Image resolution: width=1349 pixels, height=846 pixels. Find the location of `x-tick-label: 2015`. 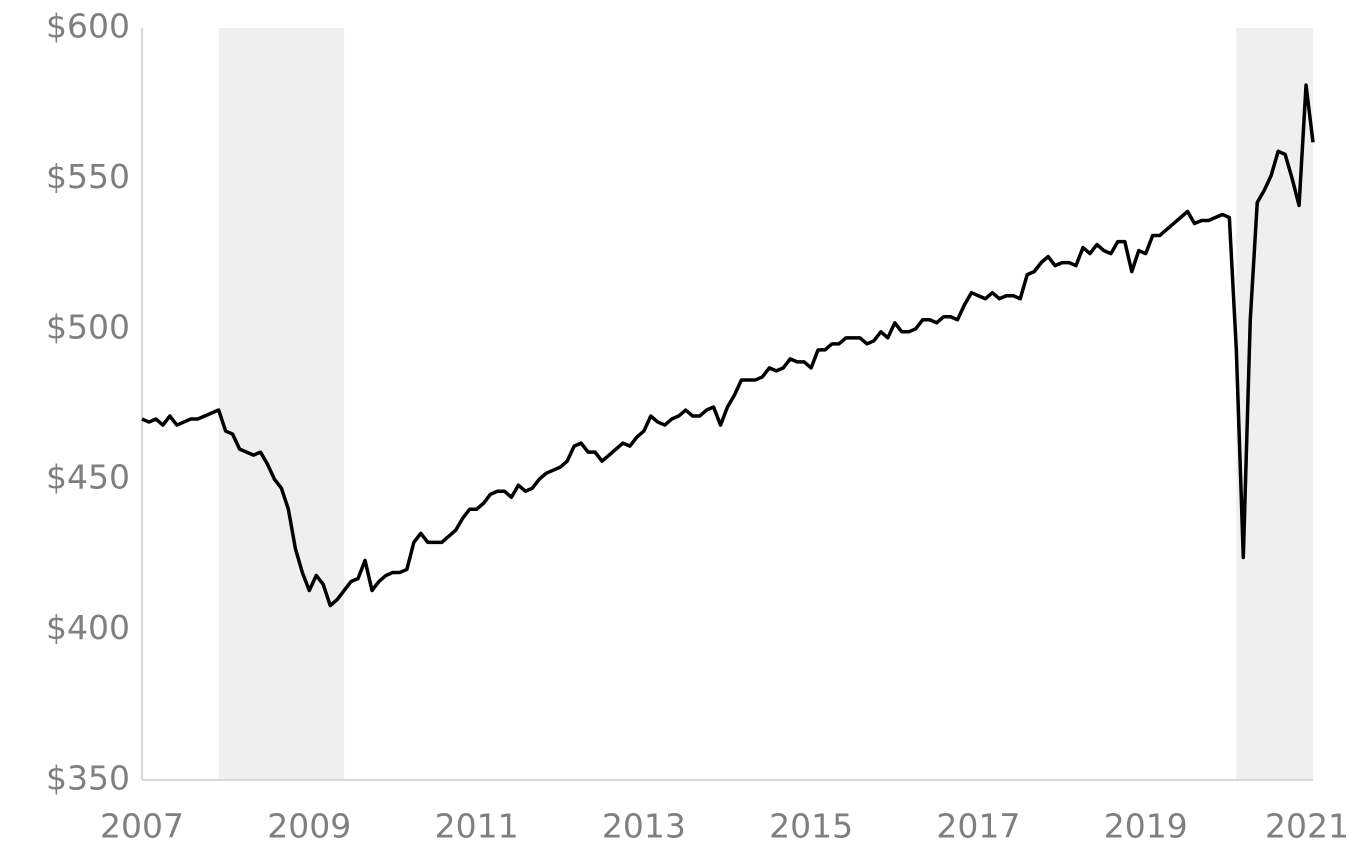

x-tick-label: 2015 is located at coordinates (811, 826).